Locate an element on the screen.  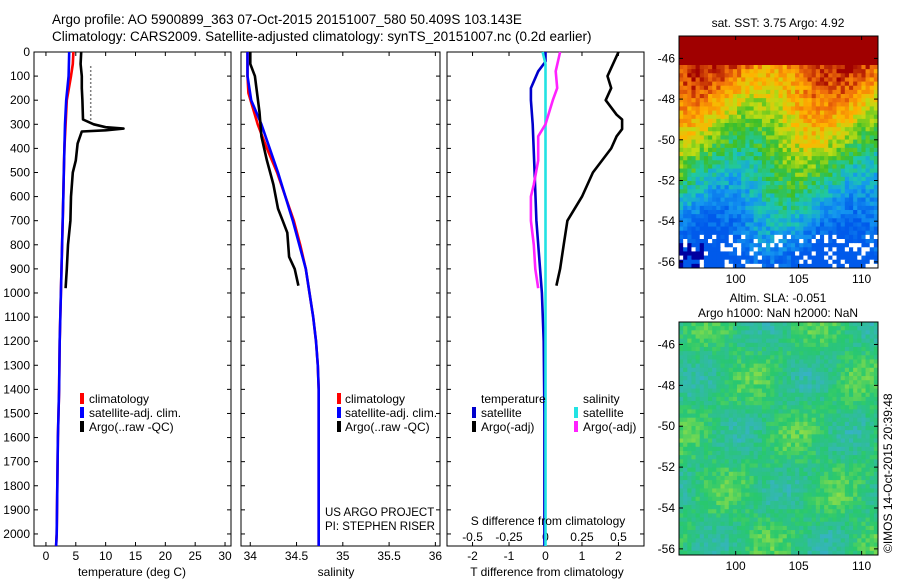
x-tick-label: 10 is located at coordinates (106, 556).